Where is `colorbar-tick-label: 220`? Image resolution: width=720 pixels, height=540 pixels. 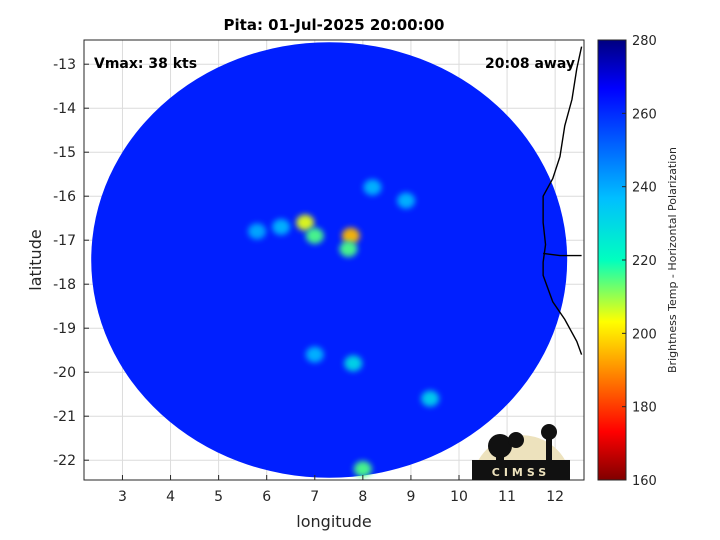 colorbar-tick-label: 220 is located at coordinates (644, 261).